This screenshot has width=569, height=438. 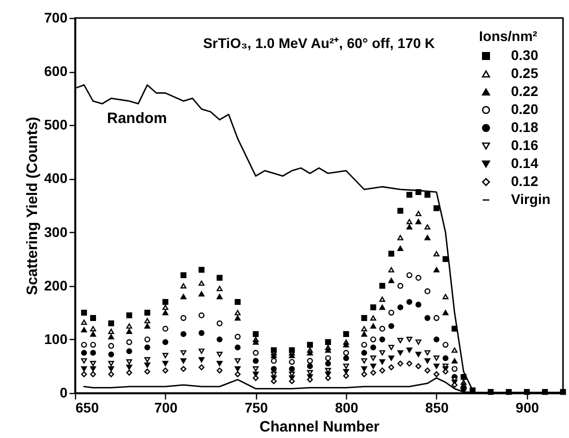 I want to click on annotation: Random, so click(x=137, y=118).